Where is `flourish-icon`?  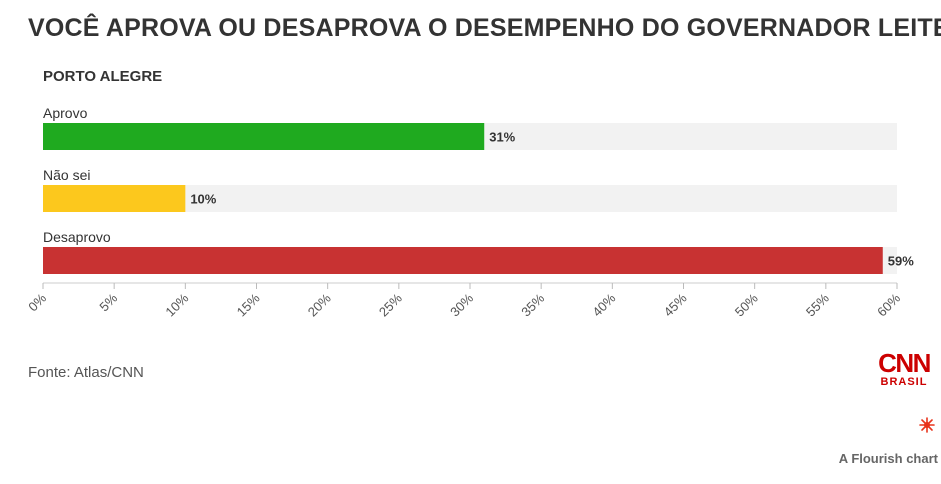
flourish-icon is located at coordinates (927, 425).